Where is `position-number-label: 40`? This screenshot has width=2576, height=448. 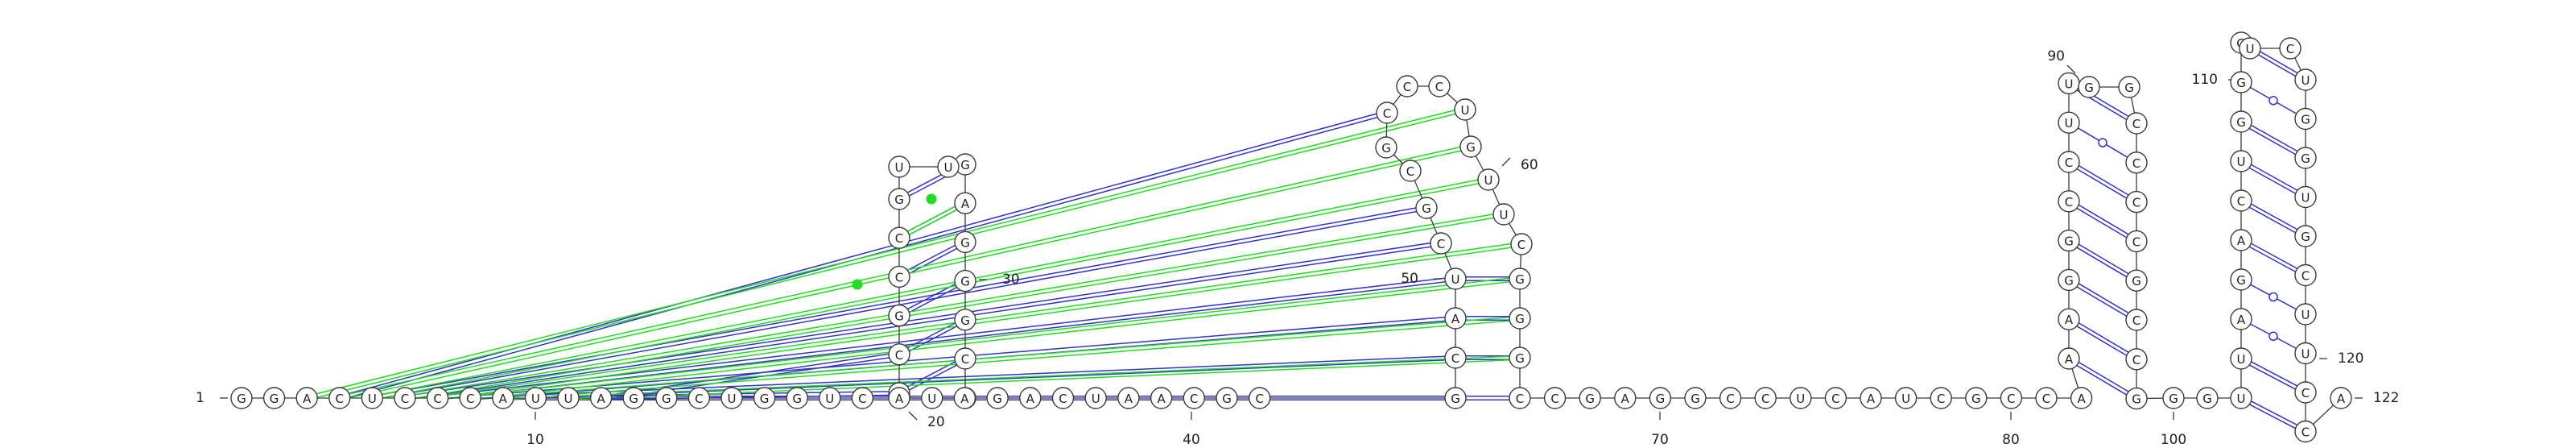
position-number-label: 40 is located at coordinates (1191, 440).